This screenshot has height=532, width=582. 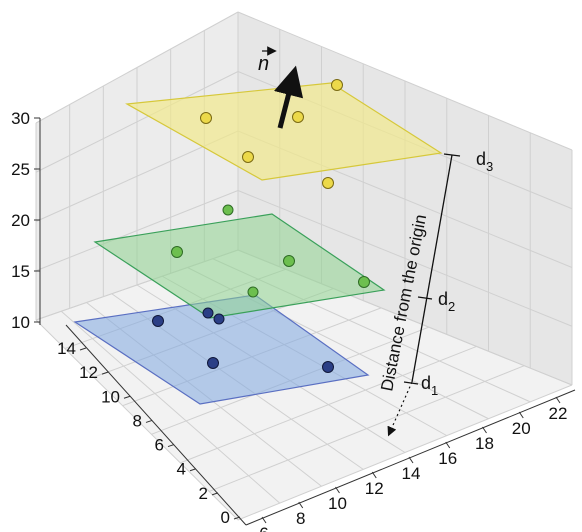 What do you see at coordinates (558, 413) in the screenshot?
I see `x-tick-label: 22` at bounding box center [558, 413].